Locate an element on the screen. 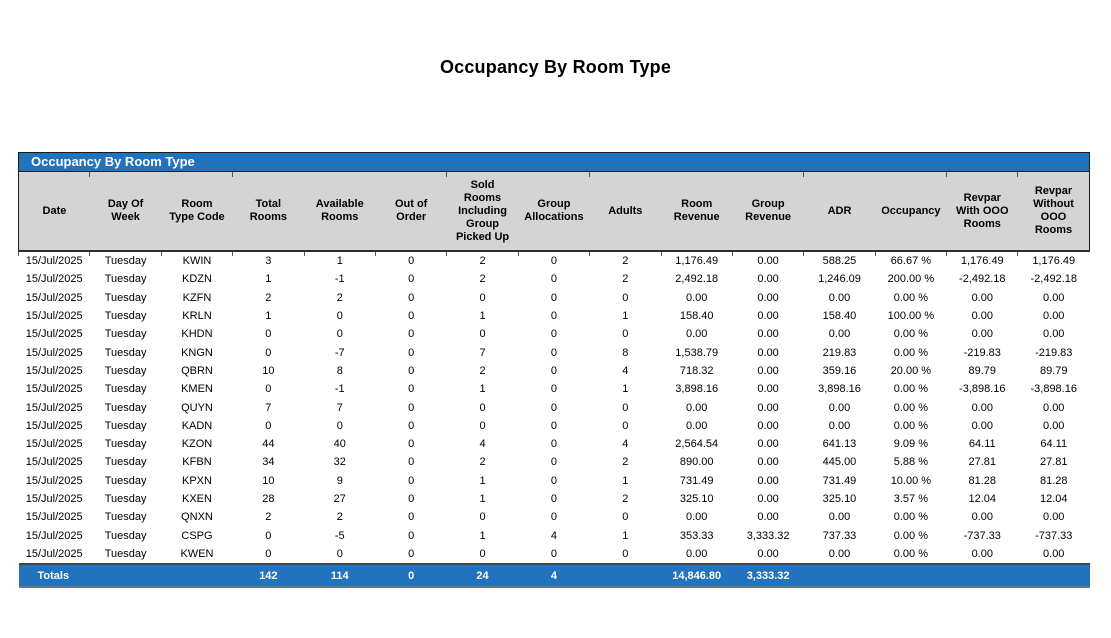  table-cell: 2,564.54 is located at coordinates (697, 444).